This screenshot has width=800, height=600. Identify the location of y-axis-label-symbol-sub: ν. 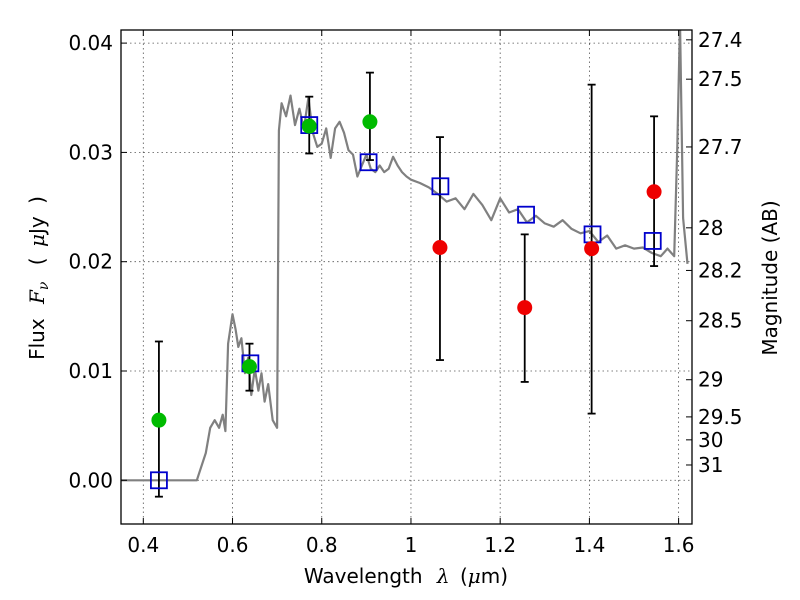
(44, 285).